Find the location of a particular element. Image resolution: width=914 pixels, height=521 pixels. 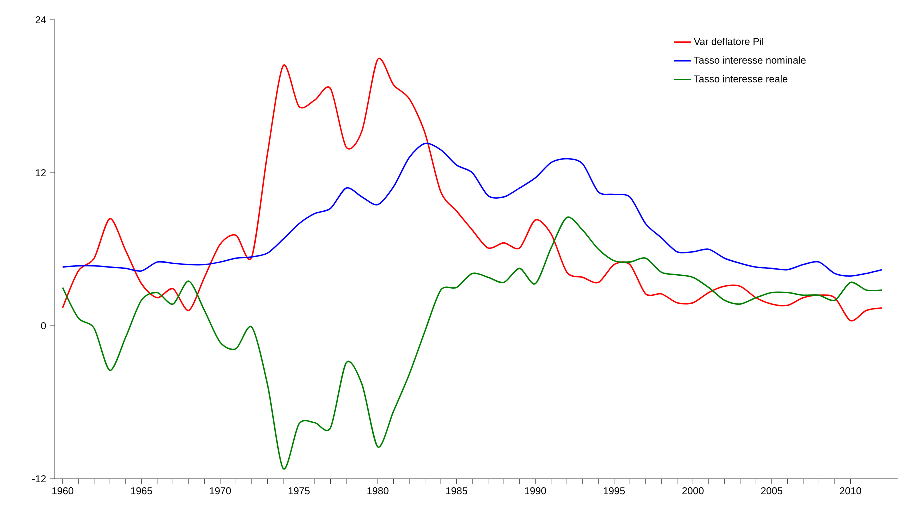

x-tick-label: 1965 is located at coordinates (141, 491).